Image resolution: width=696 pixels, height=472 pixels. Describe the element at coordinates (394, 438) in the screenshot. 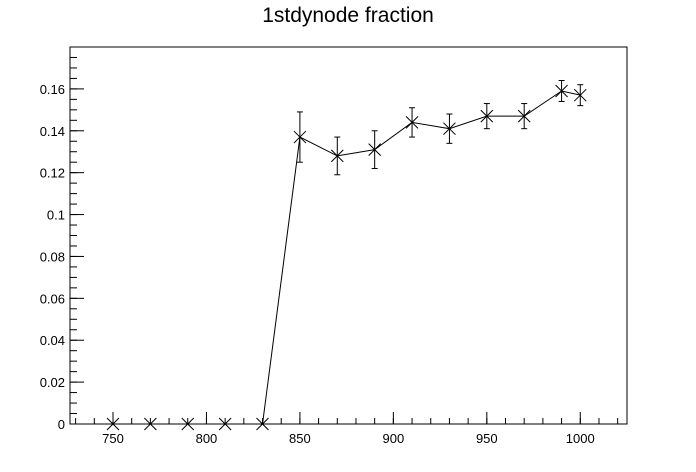

I see `x-tick-label: 900` at that location.